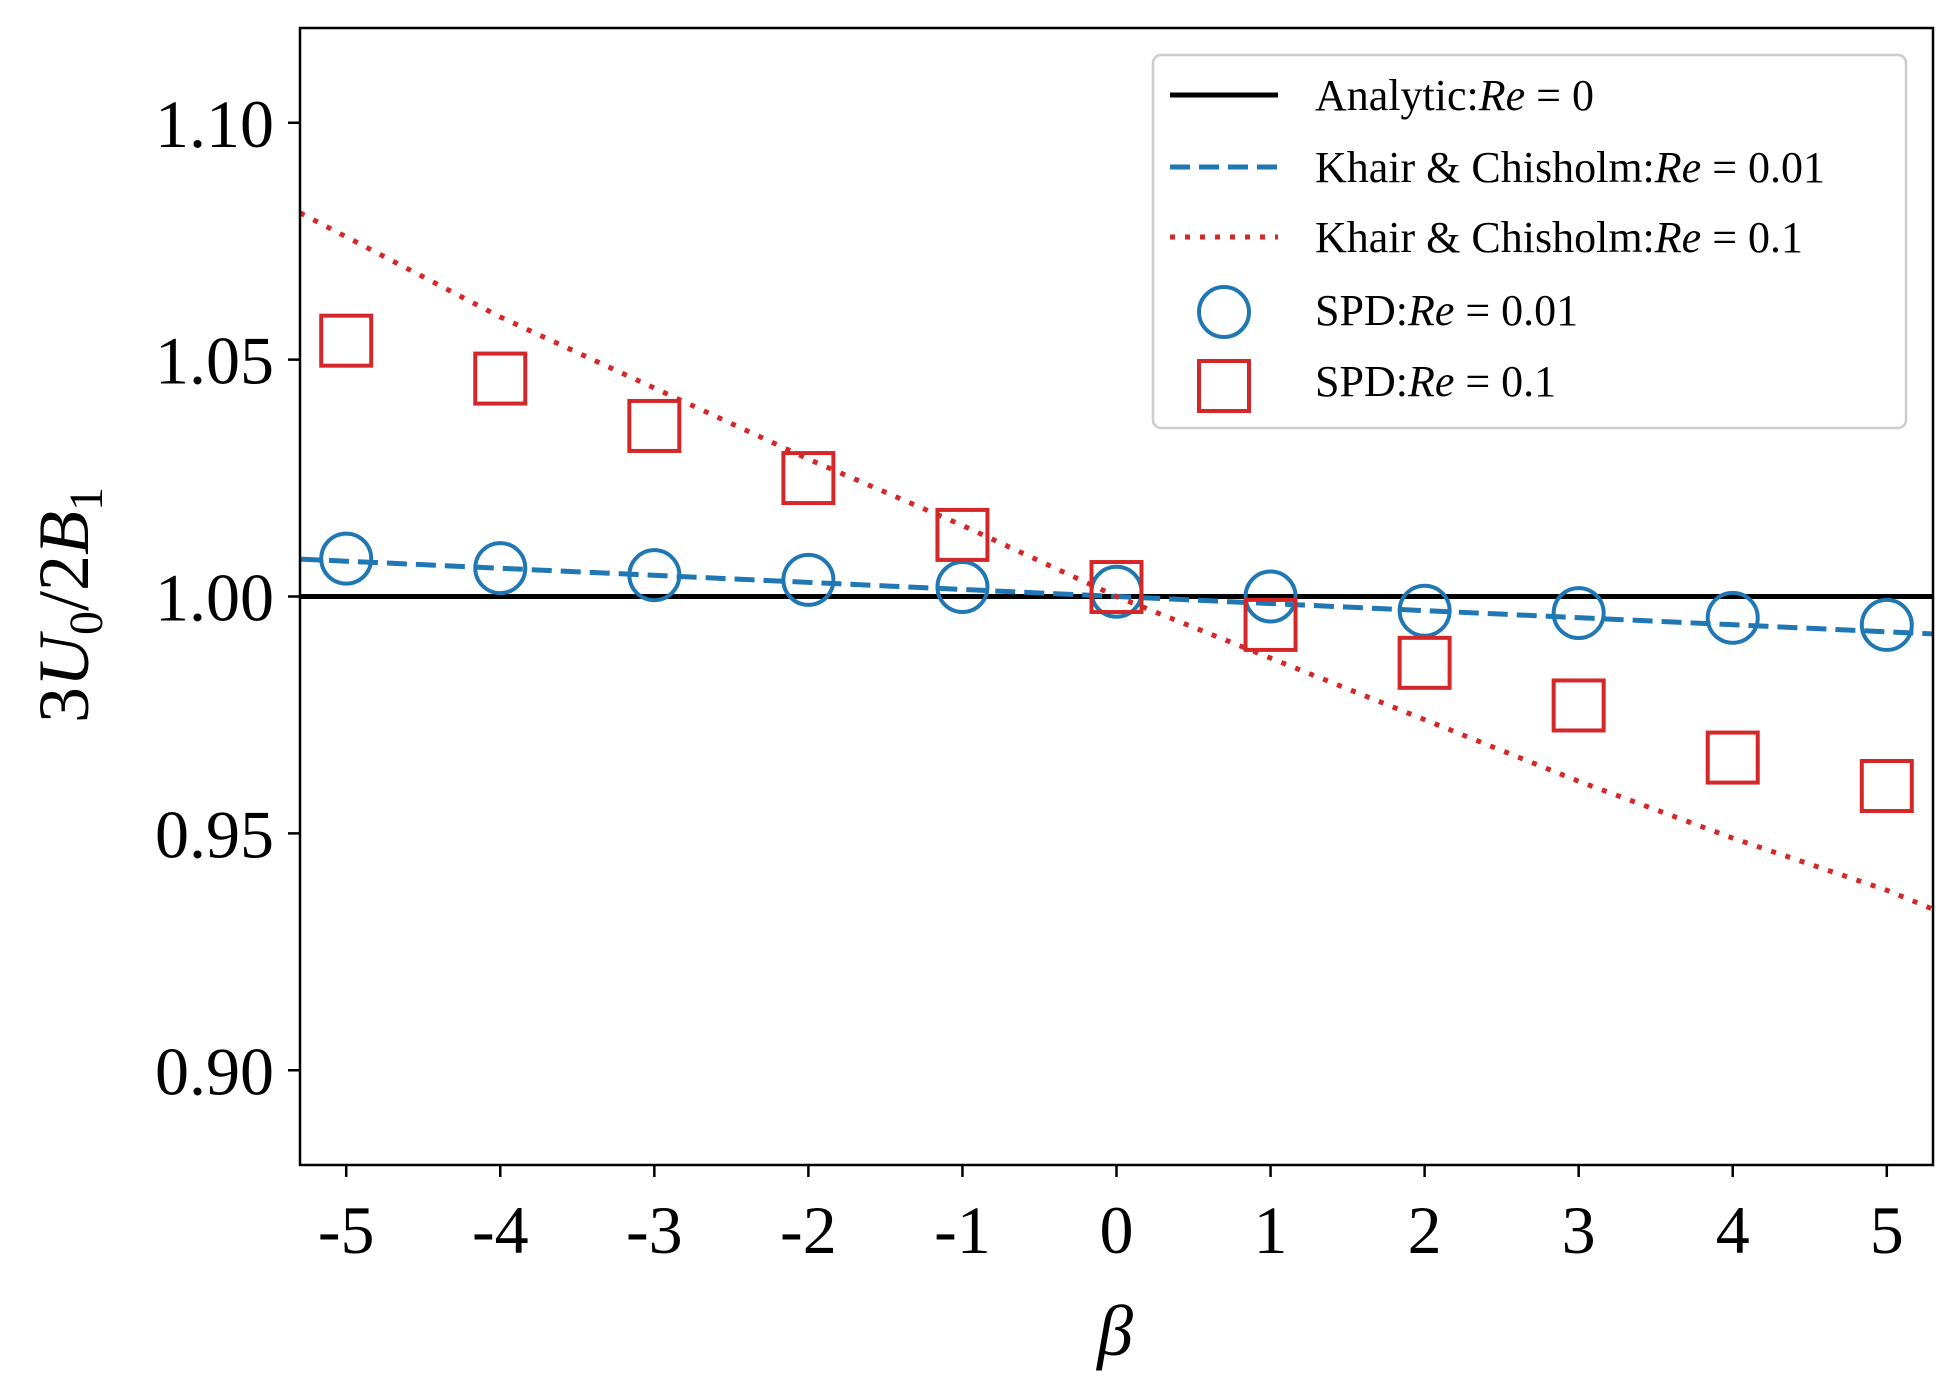 Image resolution: width=1955 pixels, height=1393 pixels. I want to click on legend-label-spd-001: SPD:Re = 0.01, so click(1446, 310).